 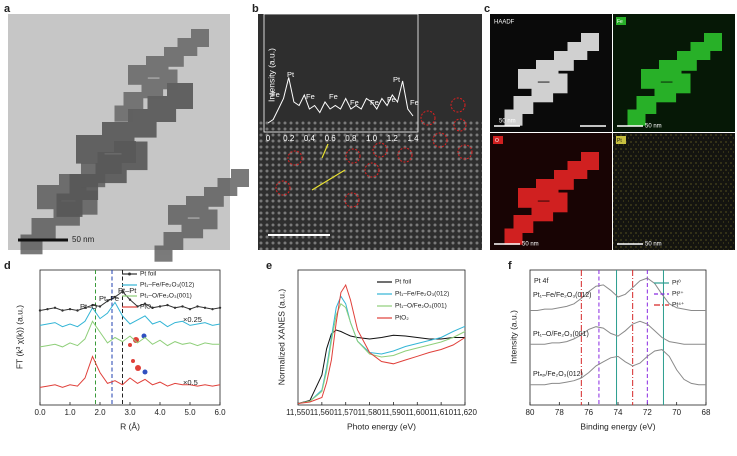 What do you see at coordinates (346, 412) in the screenshot?
I see `x-tick-label: 11,570` at bounding box center [346, 412].